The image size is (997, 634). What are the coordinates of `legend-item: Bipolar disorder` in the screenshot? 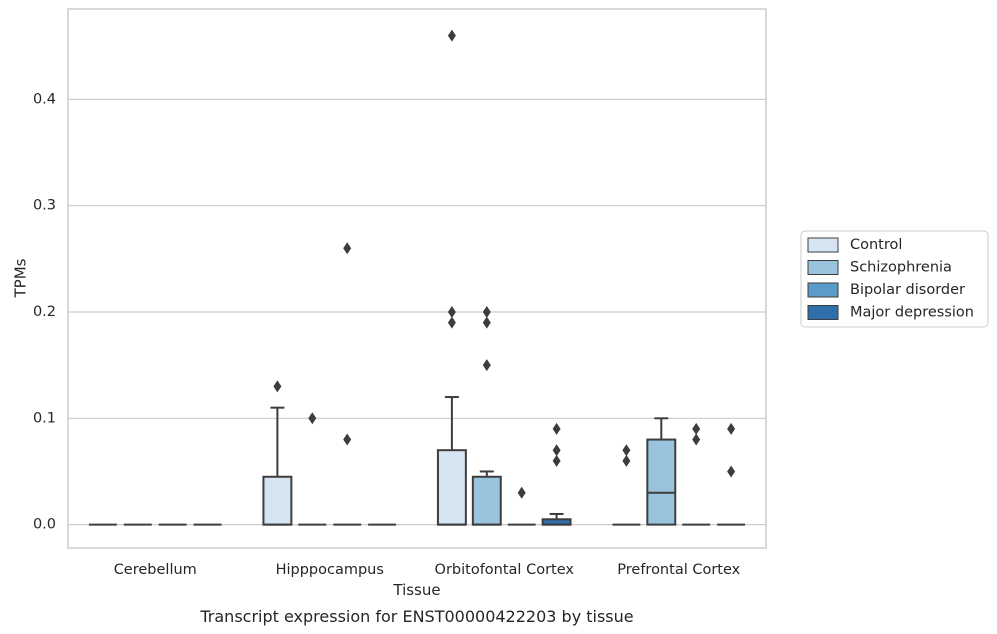 It's located at (886, 290).